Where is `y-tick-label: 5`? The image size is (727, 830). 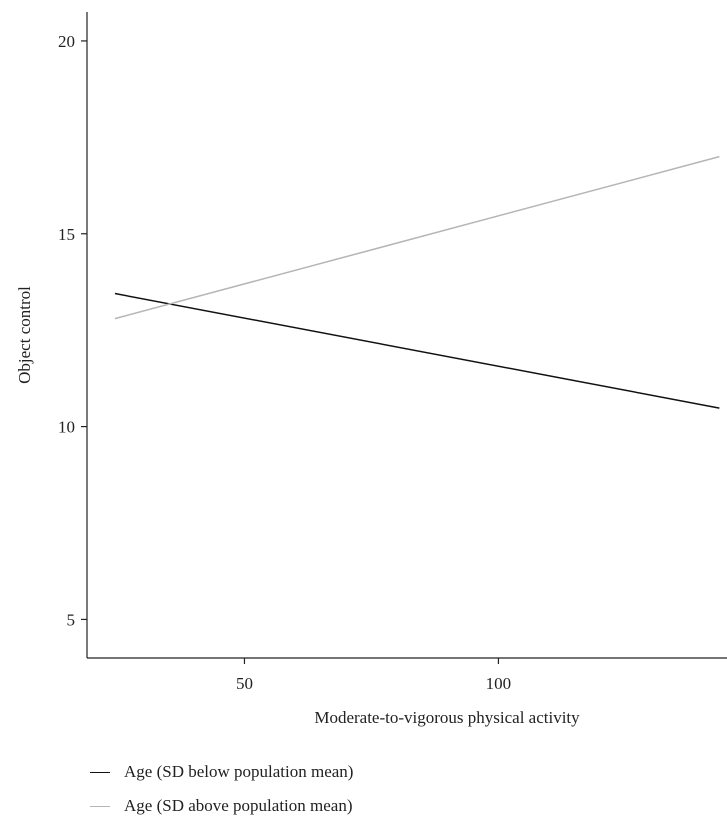 y-tick-label: 5 is located at coordinates (71, 619).